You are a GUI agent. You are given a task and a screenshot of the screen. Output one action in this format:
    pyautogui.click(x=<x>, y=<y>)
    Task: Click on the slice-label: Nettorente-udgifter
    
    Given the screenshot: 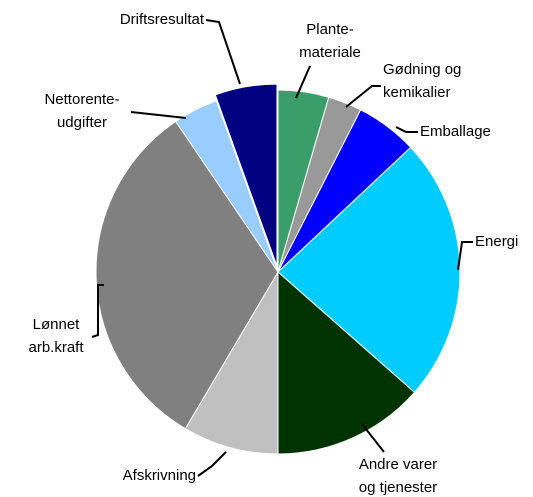 What is the action you would take?
    pyautogui.click(x=81, y=111)
    